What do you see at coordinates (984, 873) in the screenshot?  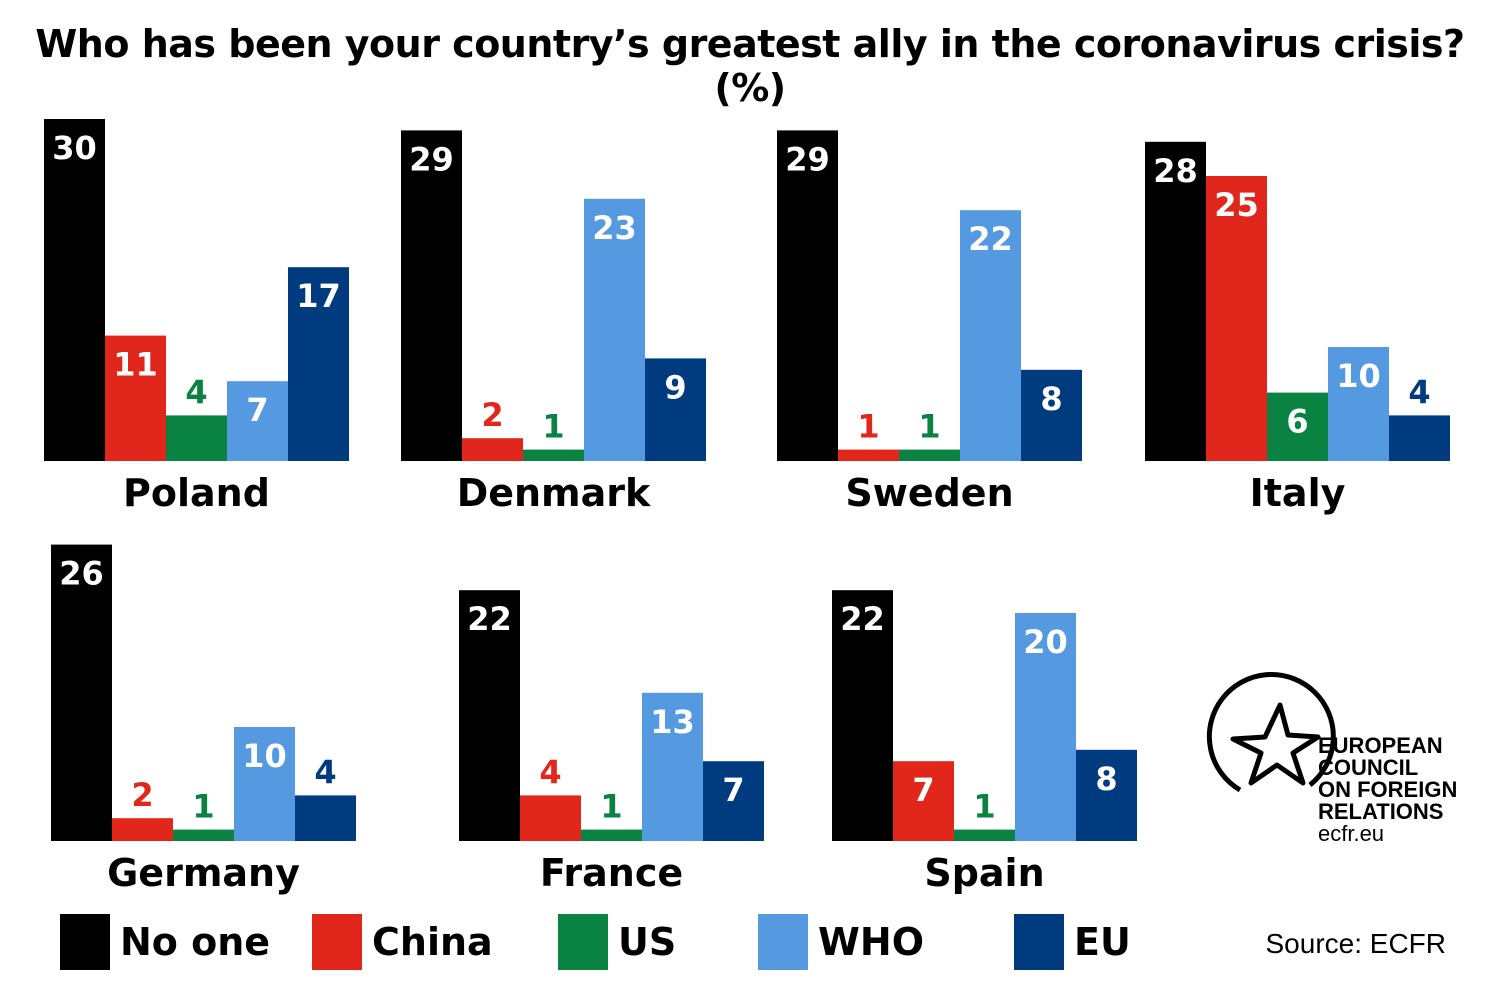 I see `country-label: Spain` at bounding box center [984, 873].